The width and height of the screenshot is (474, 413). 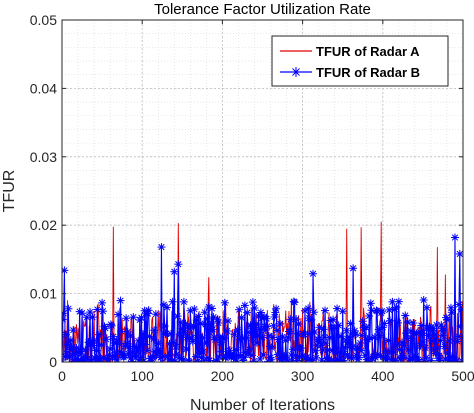 I want to click on x-tick-label: 300, so click(x=303, y=376).